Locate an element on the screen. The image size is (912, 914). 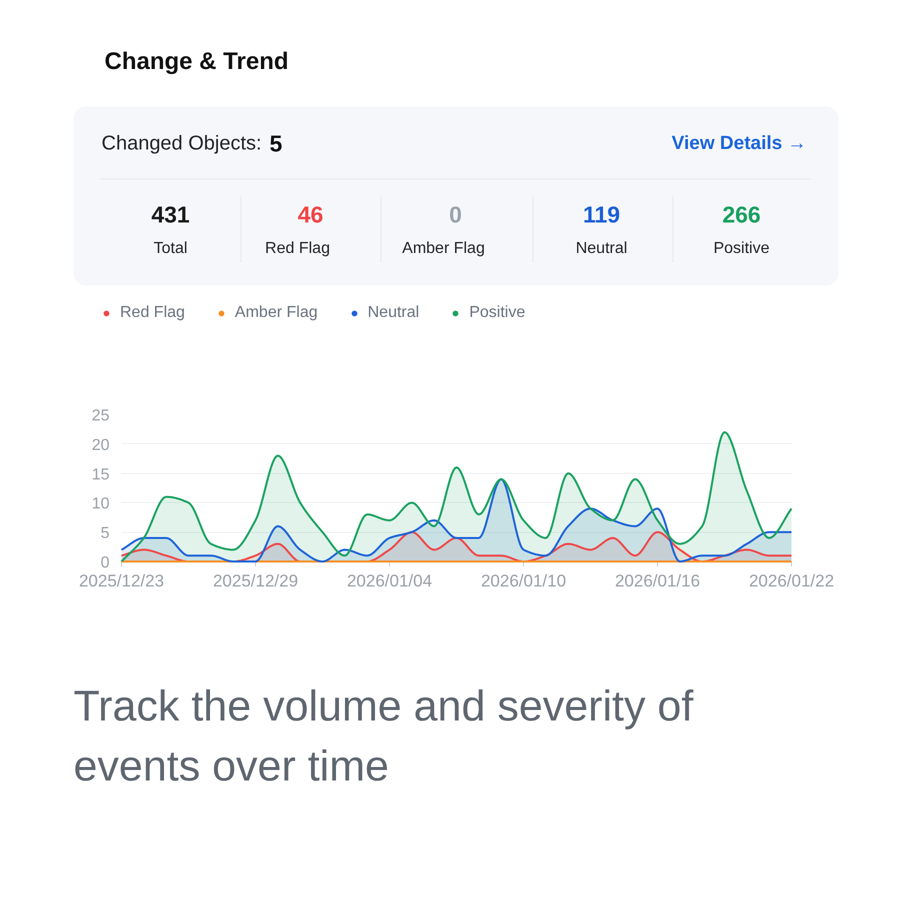
x-tick-label: 2025/12/29 is located at coordinates (255, 581).